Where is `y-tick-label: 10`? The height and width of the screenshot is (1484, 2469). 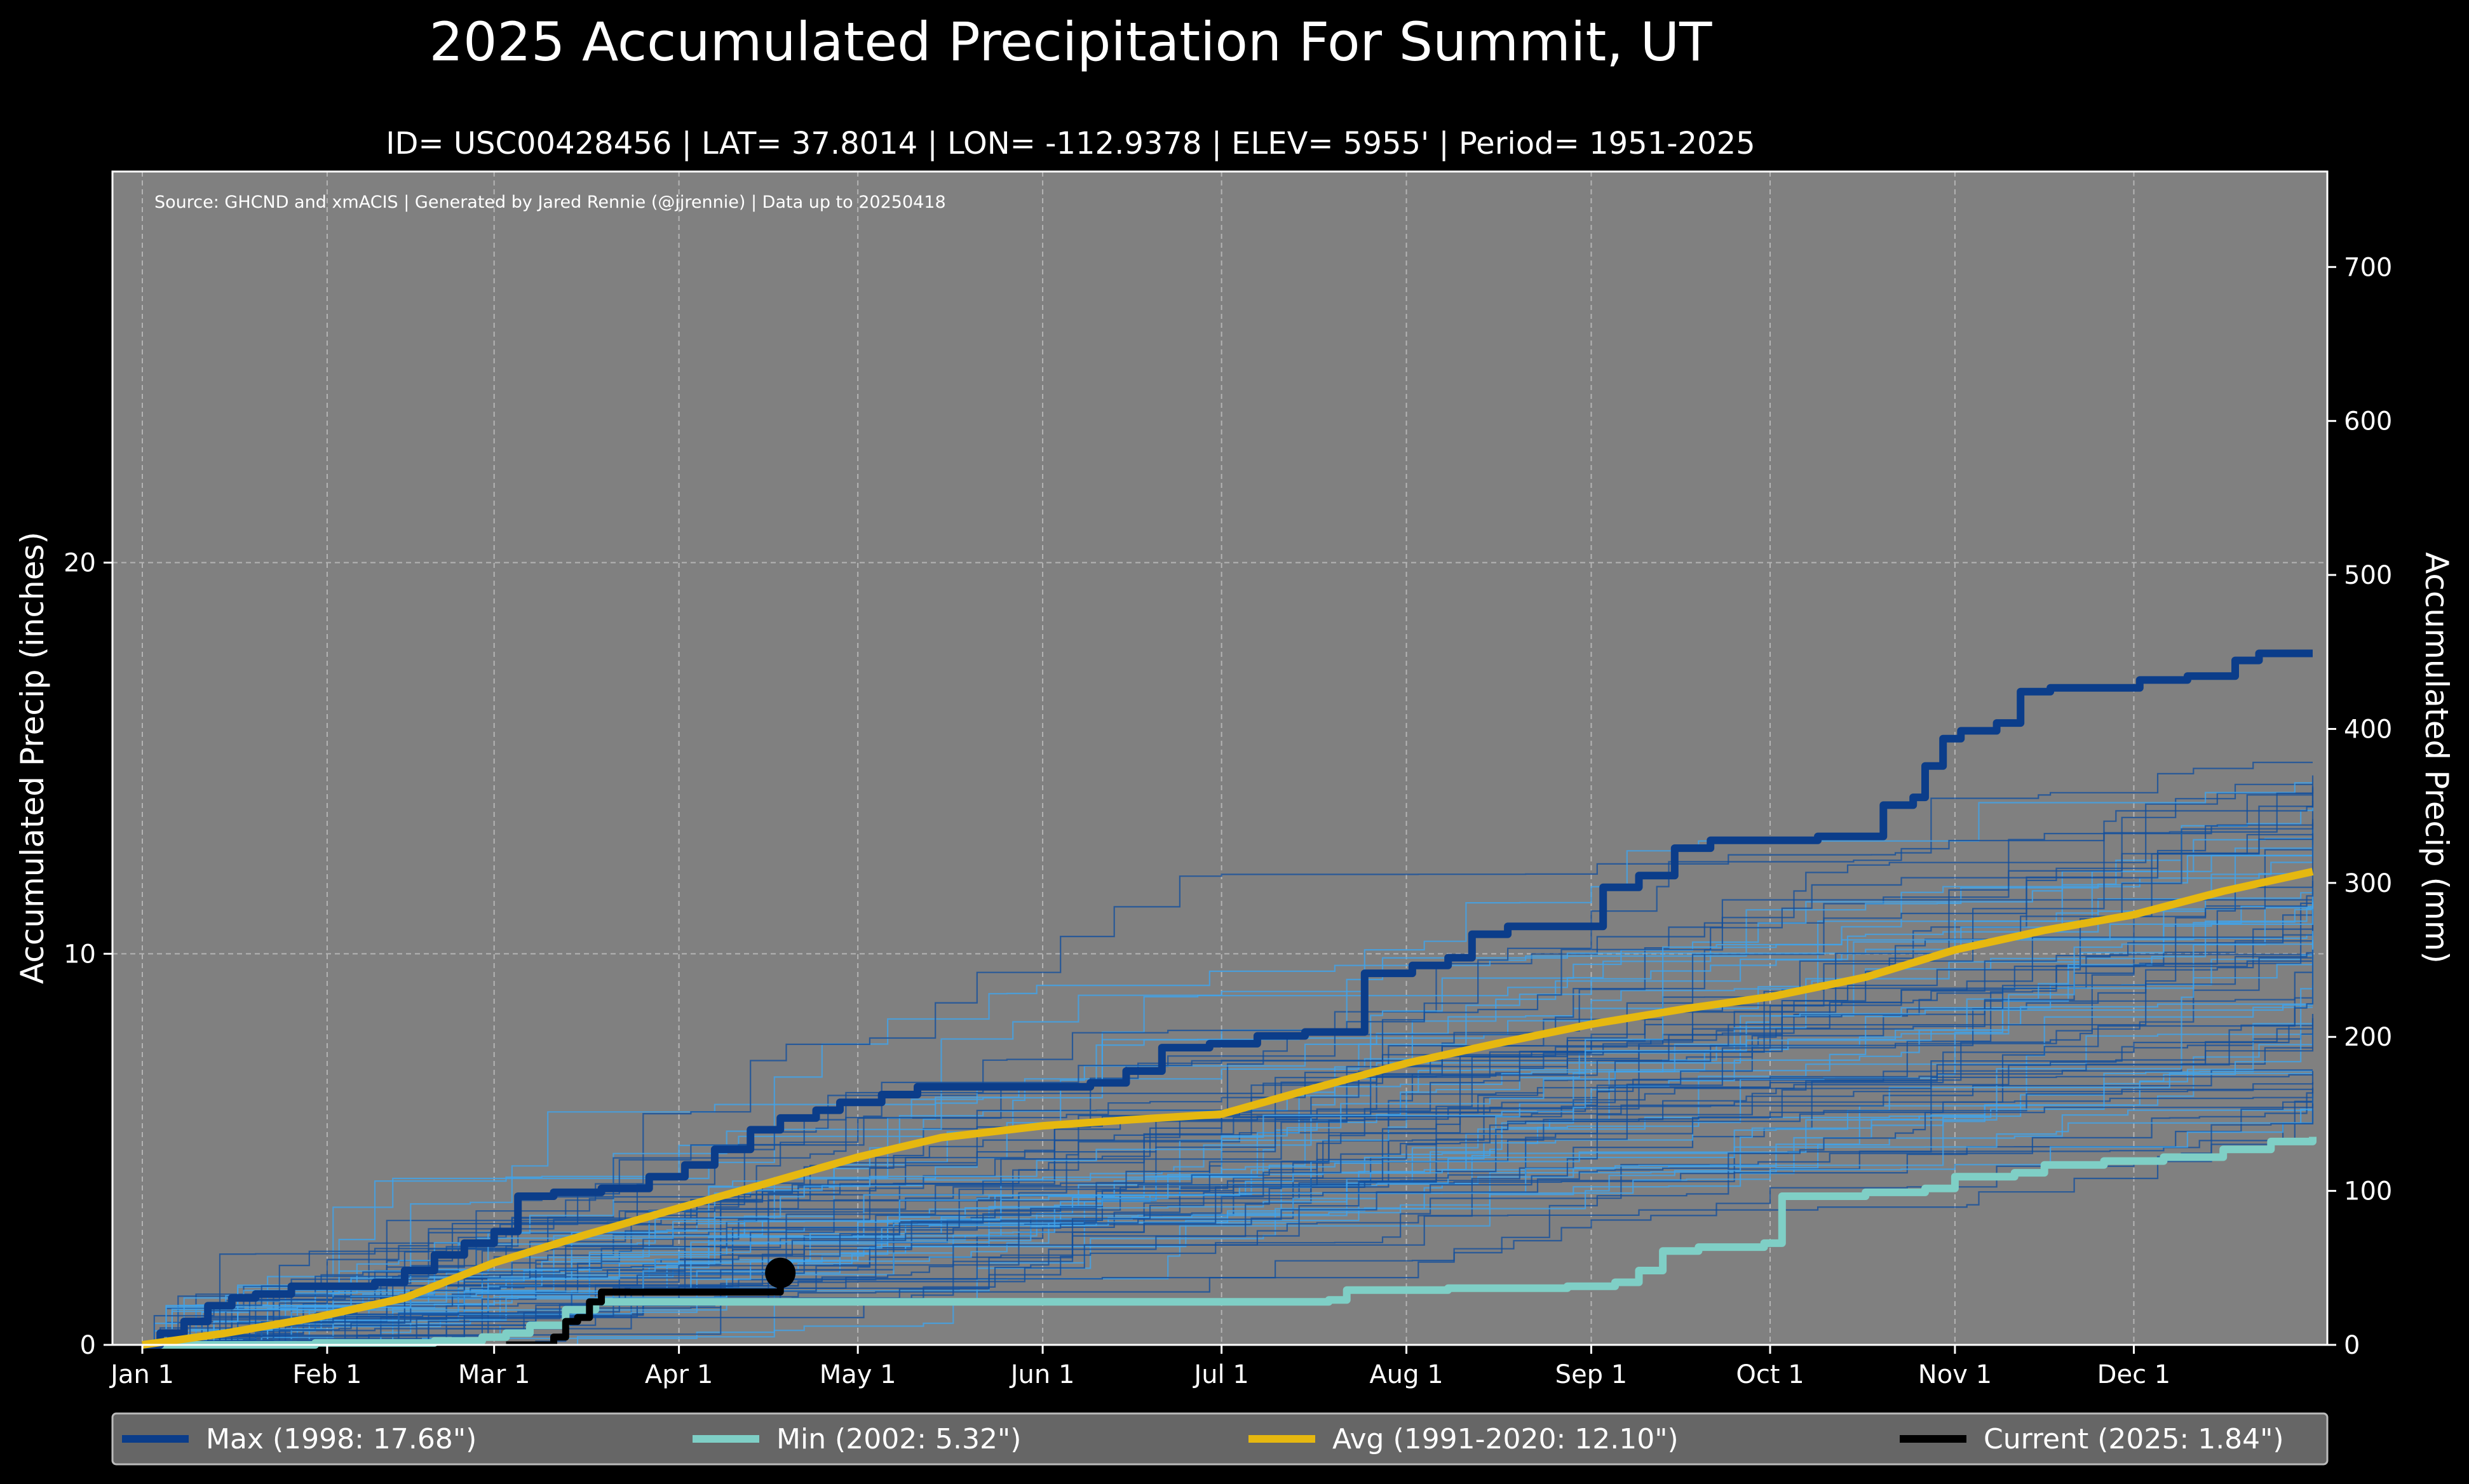
y-tick-label: 10 is located at coordinates (80, 954).